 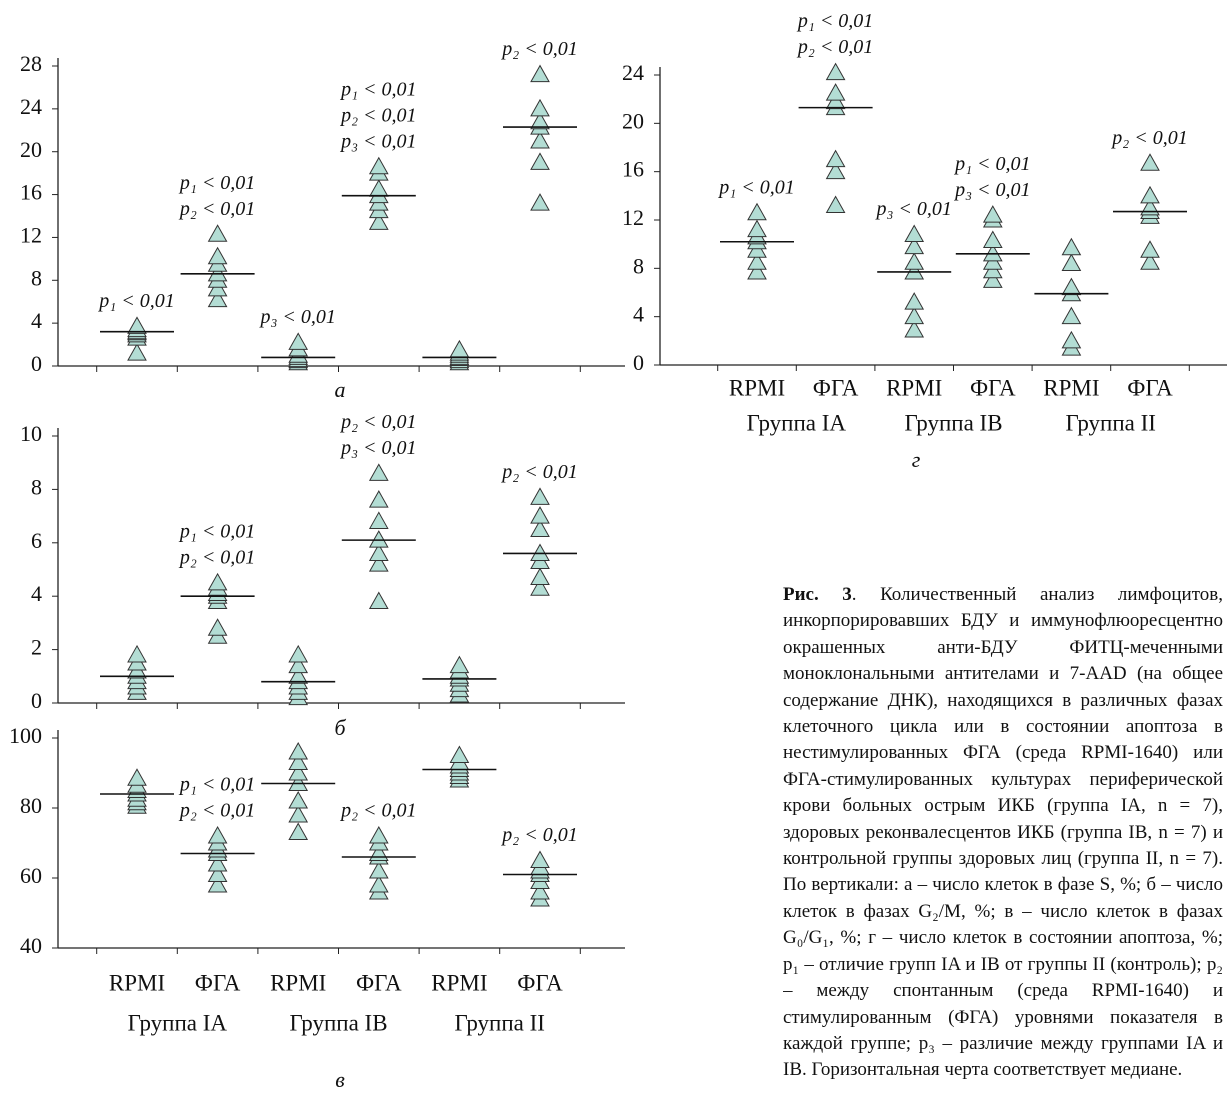 I want to click on y-tick-label: 6, so click(x=36, y=540).